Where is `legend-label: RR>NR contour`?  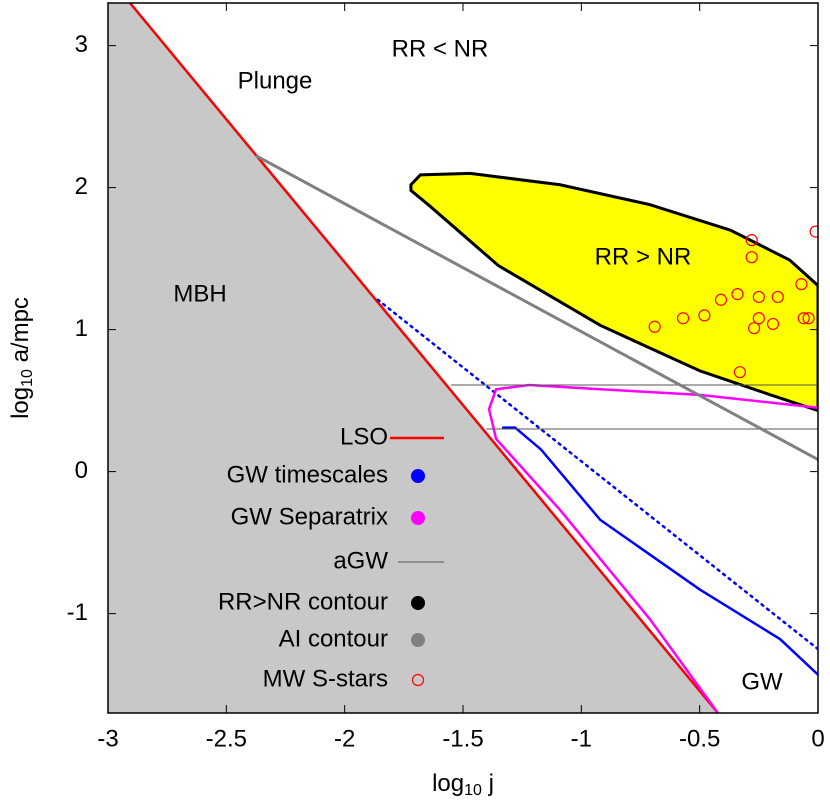
legend-label: RR>NR contour is located at coordinates (303, 601).